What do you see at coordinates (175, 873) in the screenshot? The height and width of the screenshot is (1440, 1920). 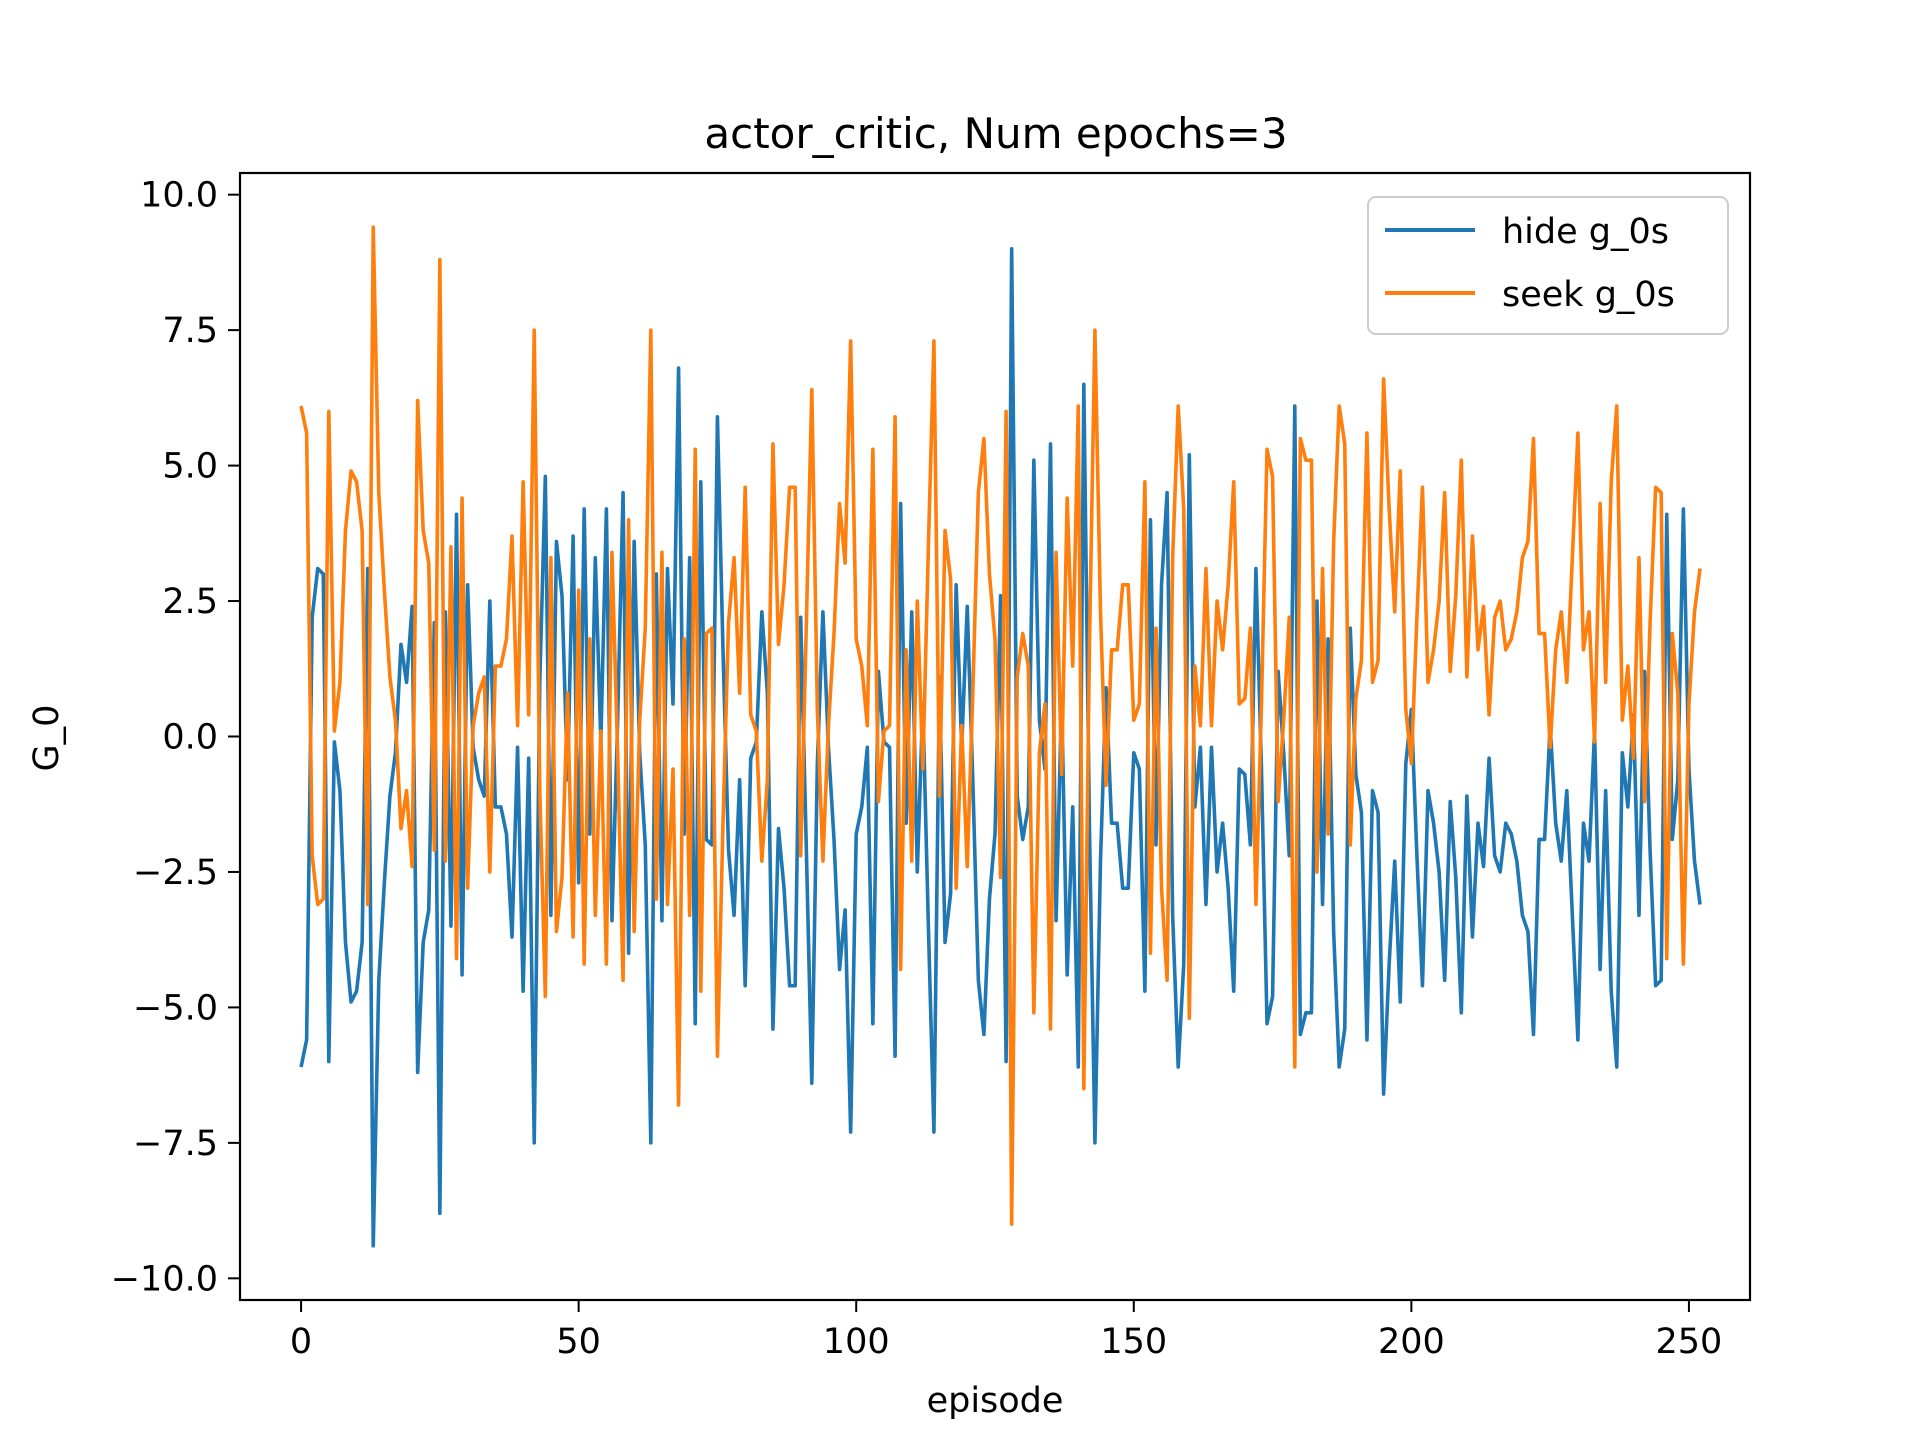 I see `y-tick-label: −2.5` at bounding box center [175, 873].